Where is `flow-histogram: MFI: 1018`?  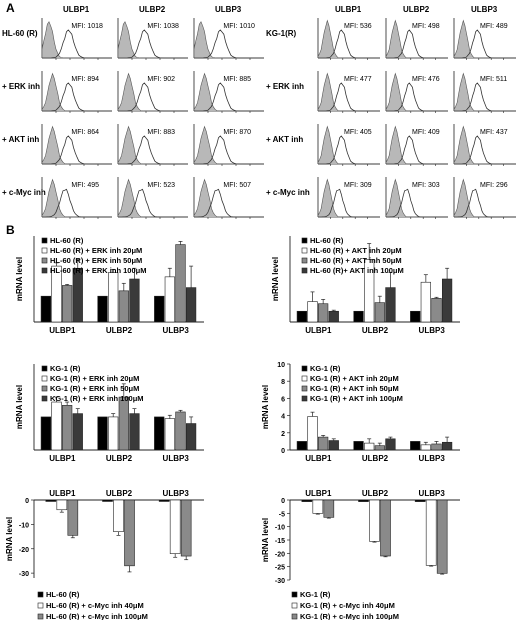 flow-histogram: MFI: 1018 is located at coordinates (76, 39).